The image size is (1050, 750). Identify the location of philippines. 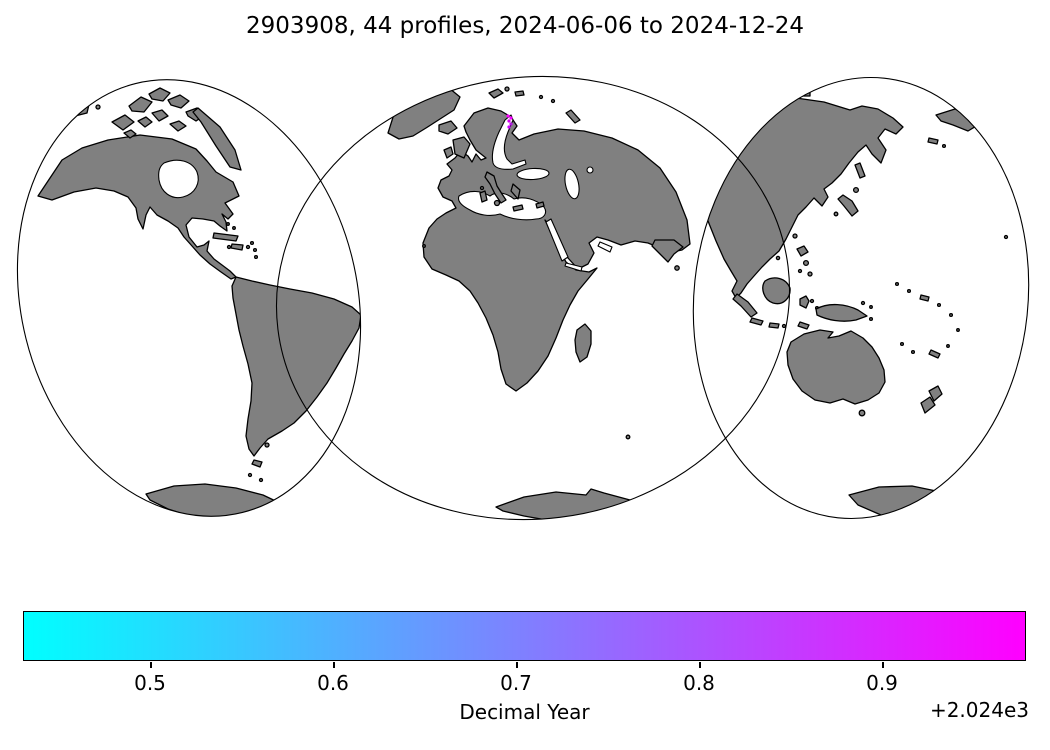
(802, 251).